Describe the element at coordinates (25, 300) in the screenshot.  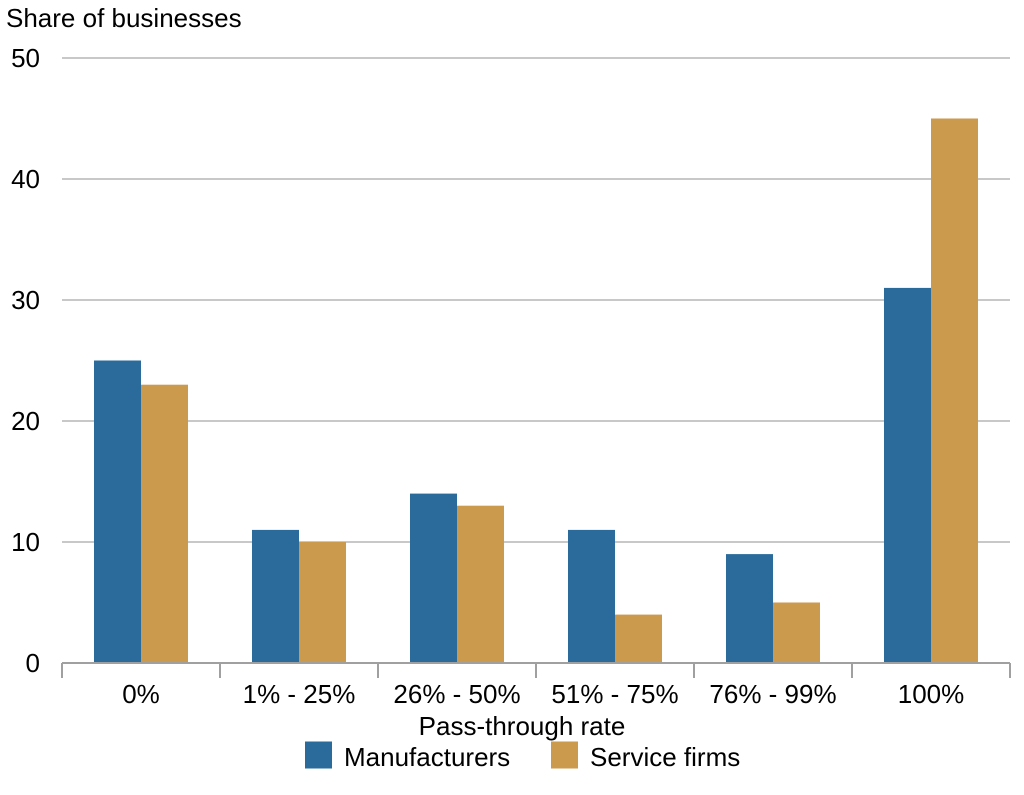
I see `y-tick-label: 30` at that location.